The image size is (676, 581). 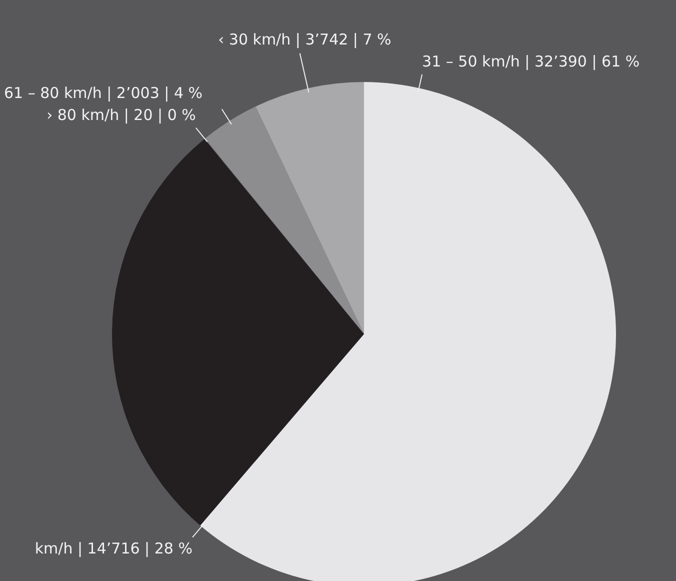 What do you see at coordinates (531, 61) in the screenshot?
I see `slice-label: 31 – 50 km/h | 32’390 | 61 %` at bounding box center [531, 61].